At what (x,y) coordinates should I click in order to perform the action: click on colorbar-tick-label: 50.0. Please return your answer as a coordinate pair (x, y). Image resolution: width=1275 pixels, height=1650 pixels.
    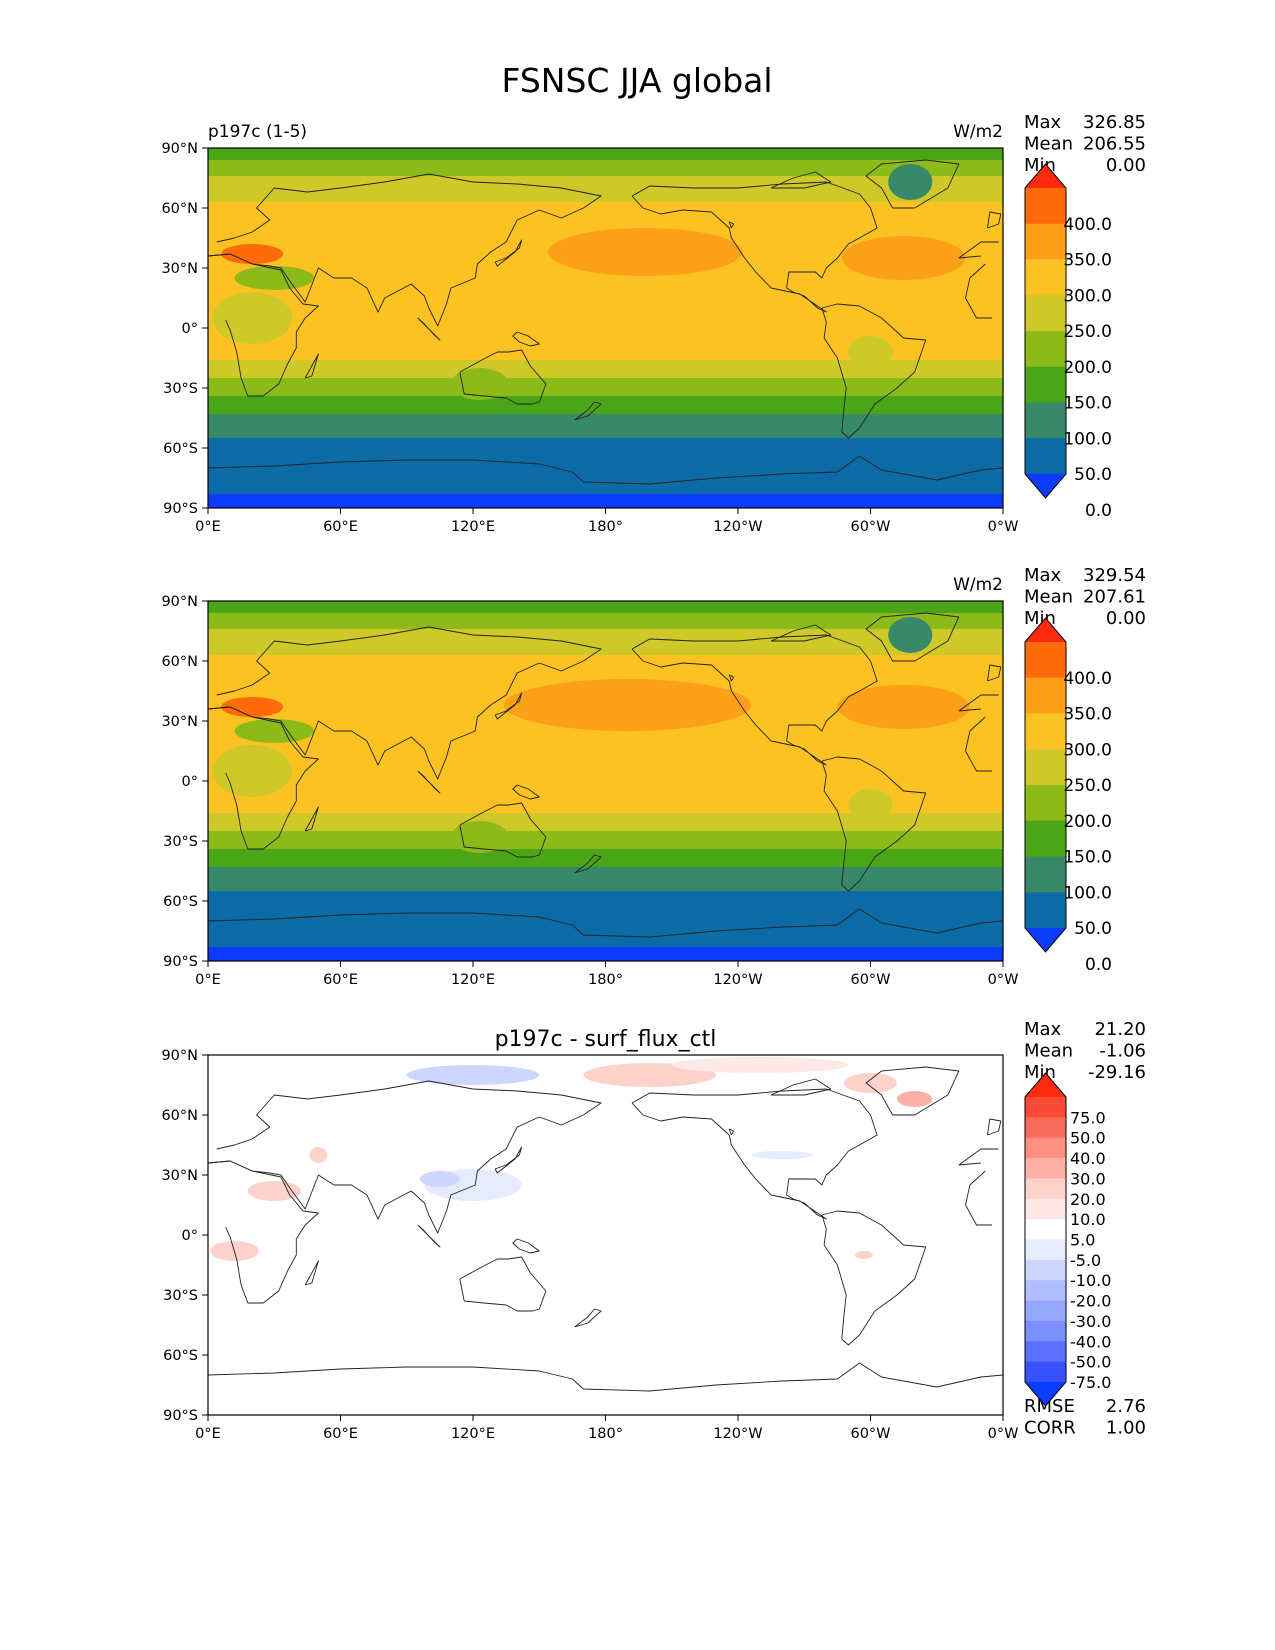
    Looking at the image, I should click on (1093, 929).